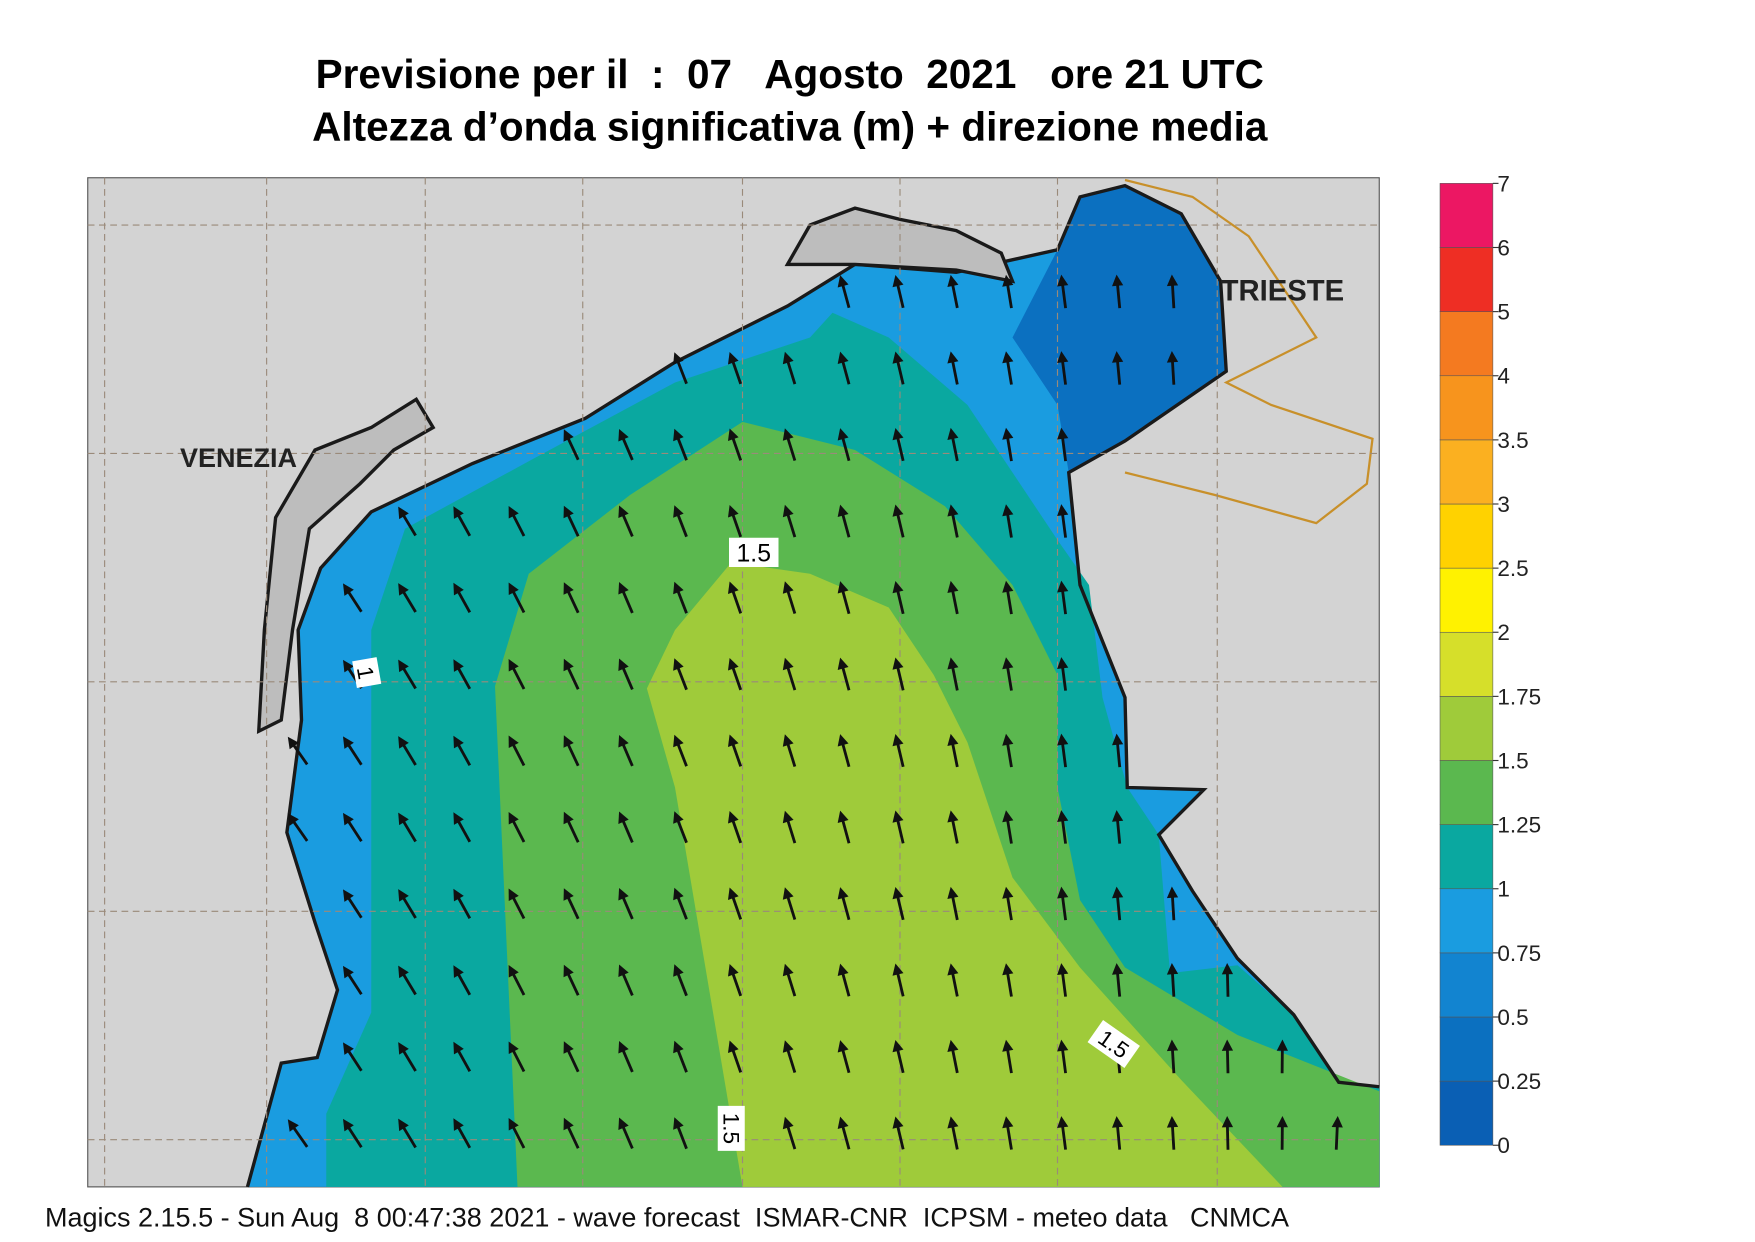  What do you see at coordinates (1512, 440) in the screenshot?
I see `colorbar-label: 3.5` at bounding box center [1512, 440].